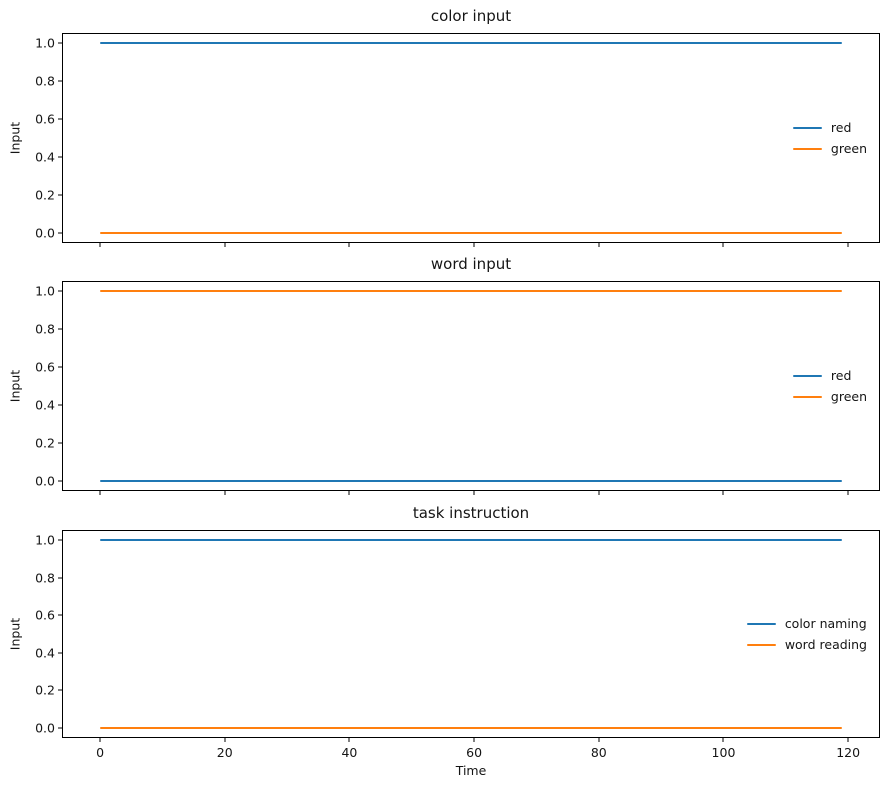  I want to click on x-tick-label: 60, so click(474, 752).